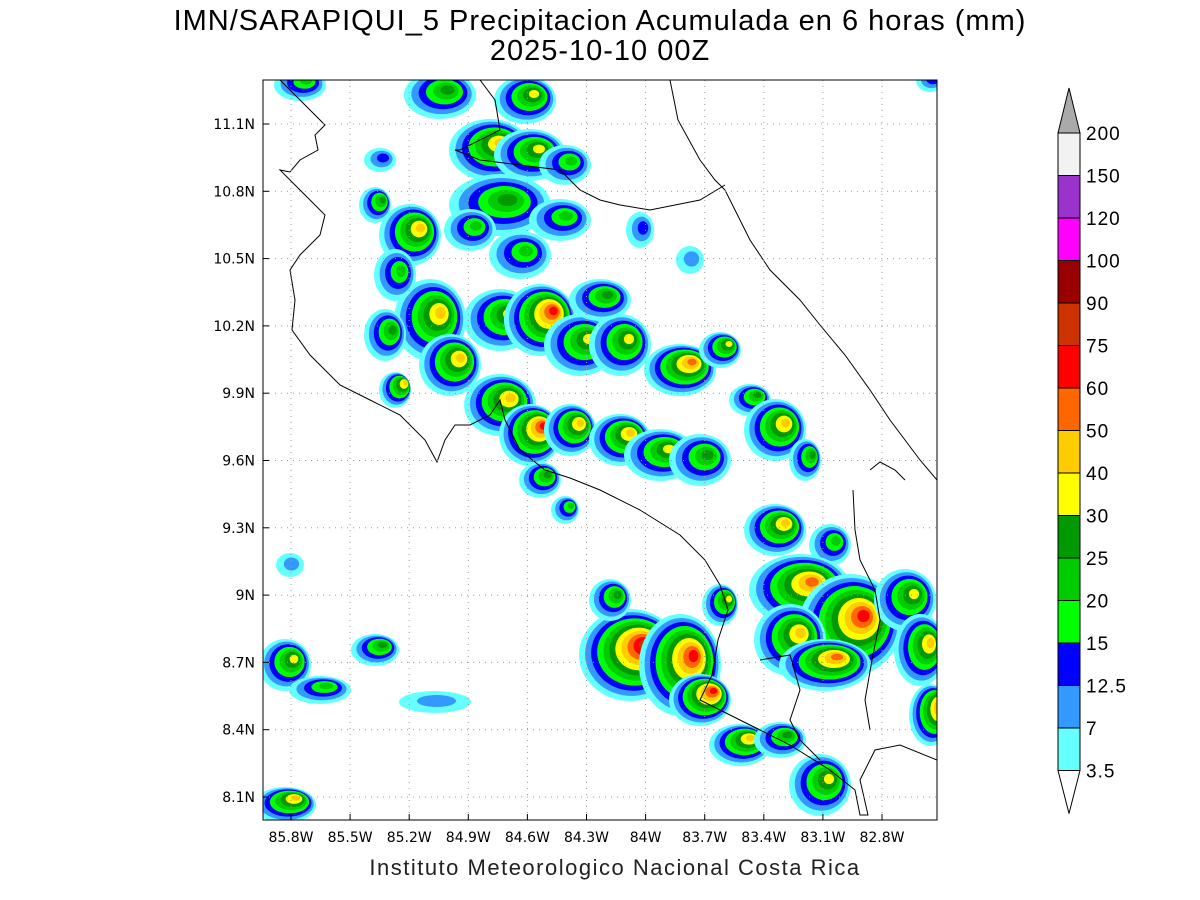  Describe the element at coordinates (1097, 432) in the screenshot. I see `colorbar-label: 50` at that location.